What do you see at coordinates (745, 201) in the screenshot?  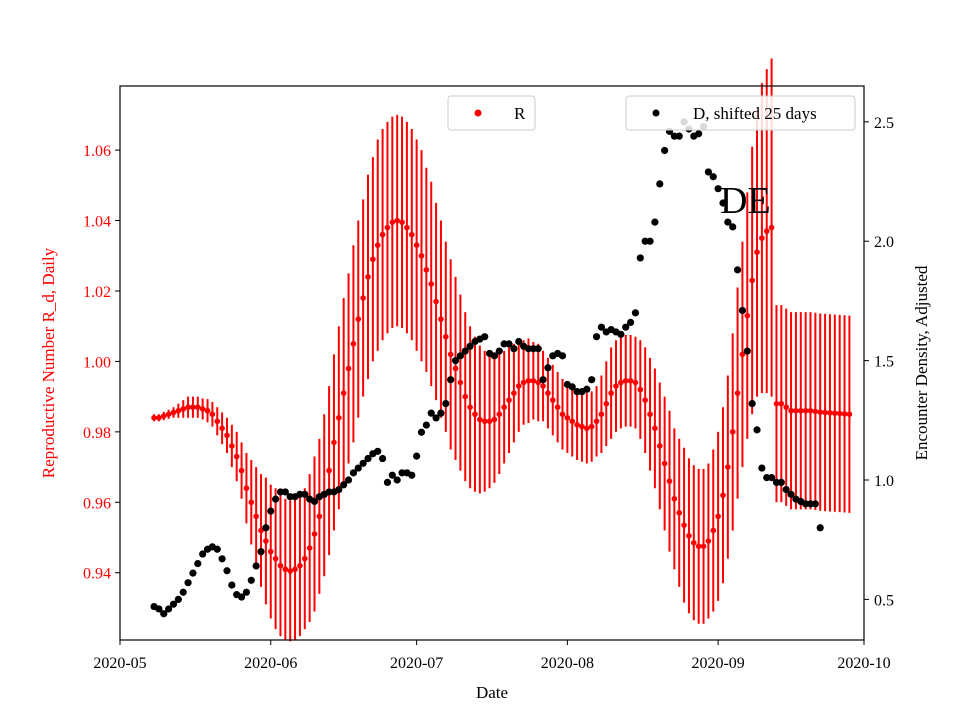 I see `region-annotation: DE` at bounding box center [745, 201].